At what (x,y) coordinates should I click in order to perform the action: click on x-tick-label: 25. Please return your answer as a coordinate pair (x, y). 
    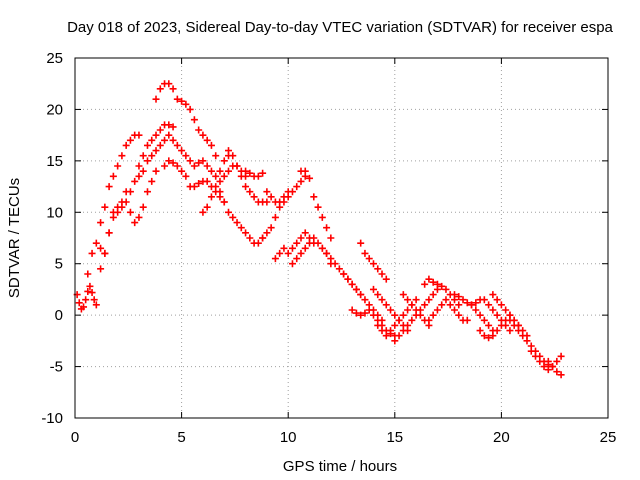
    Looking at the image, I should click on (608, 437).